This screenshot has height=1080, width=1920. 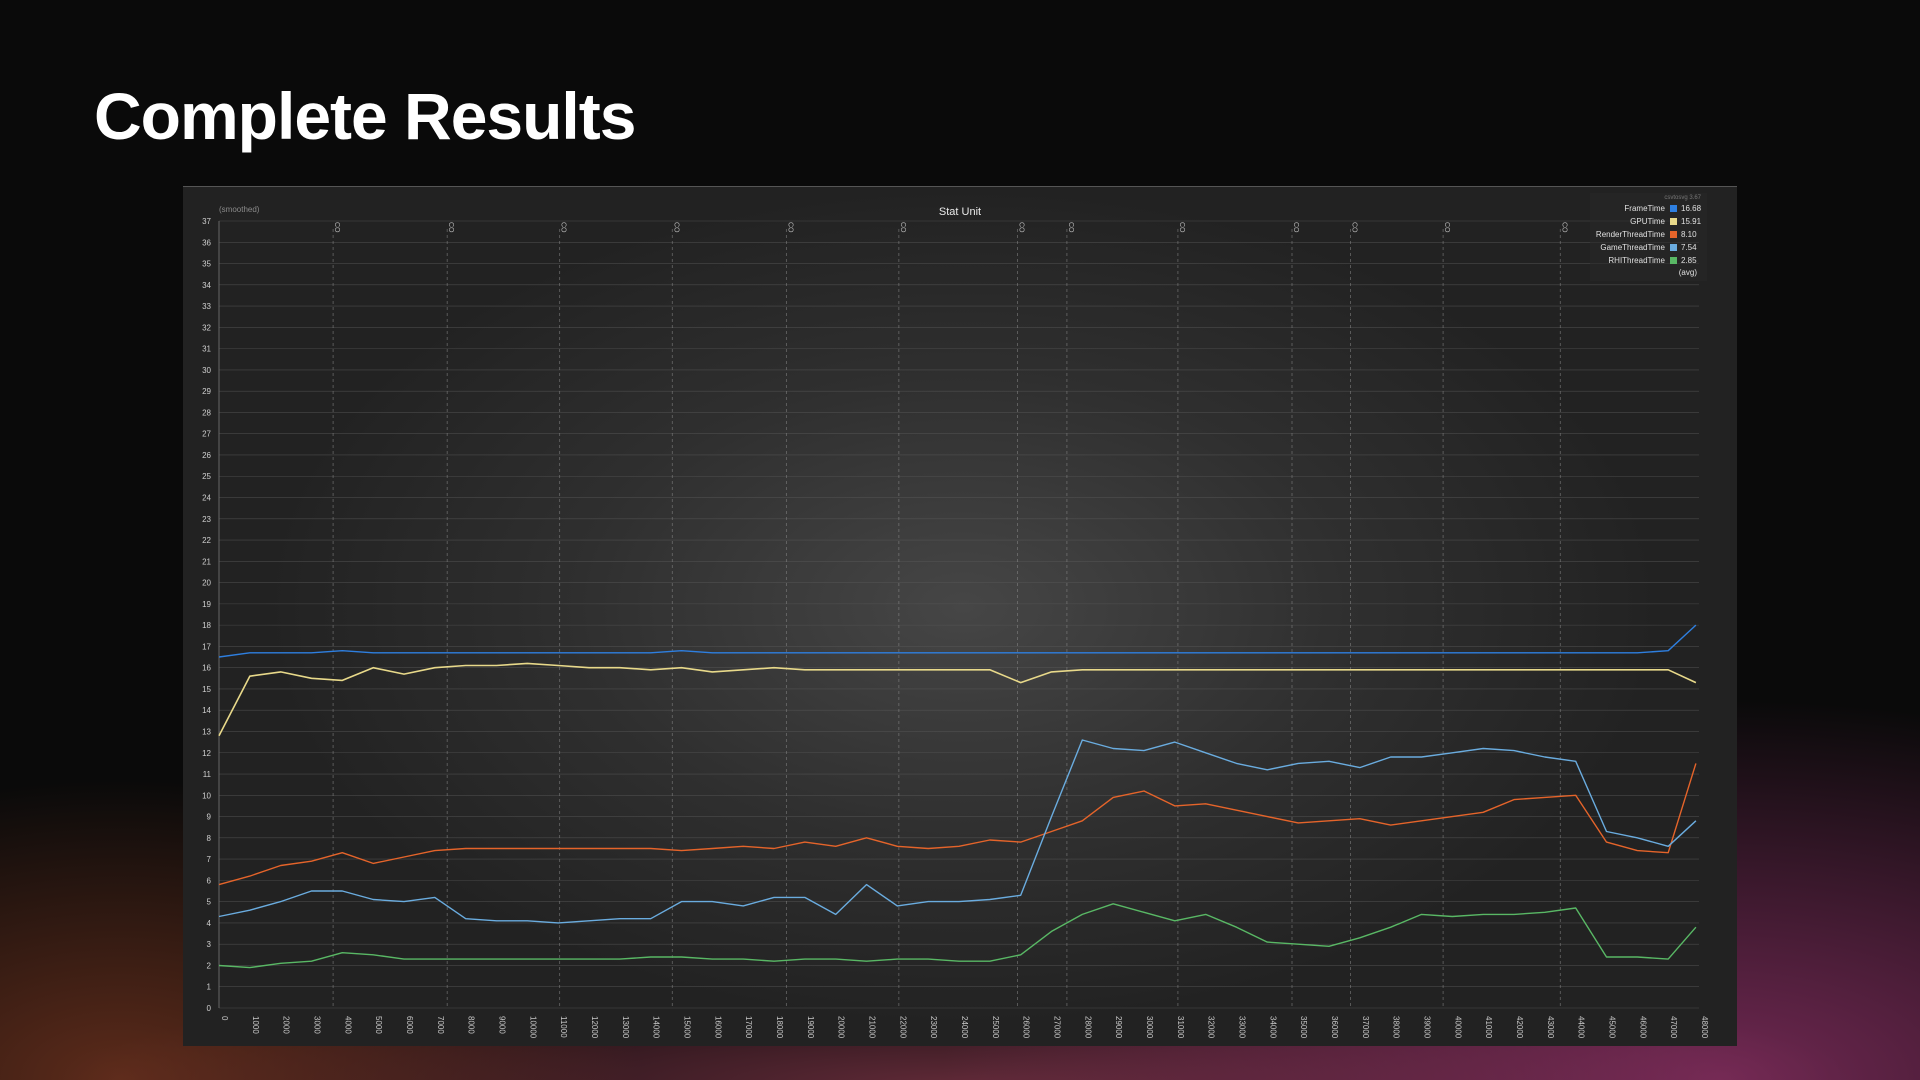 I want to click on y-tick-label: 6, so click(x=209, y=880).